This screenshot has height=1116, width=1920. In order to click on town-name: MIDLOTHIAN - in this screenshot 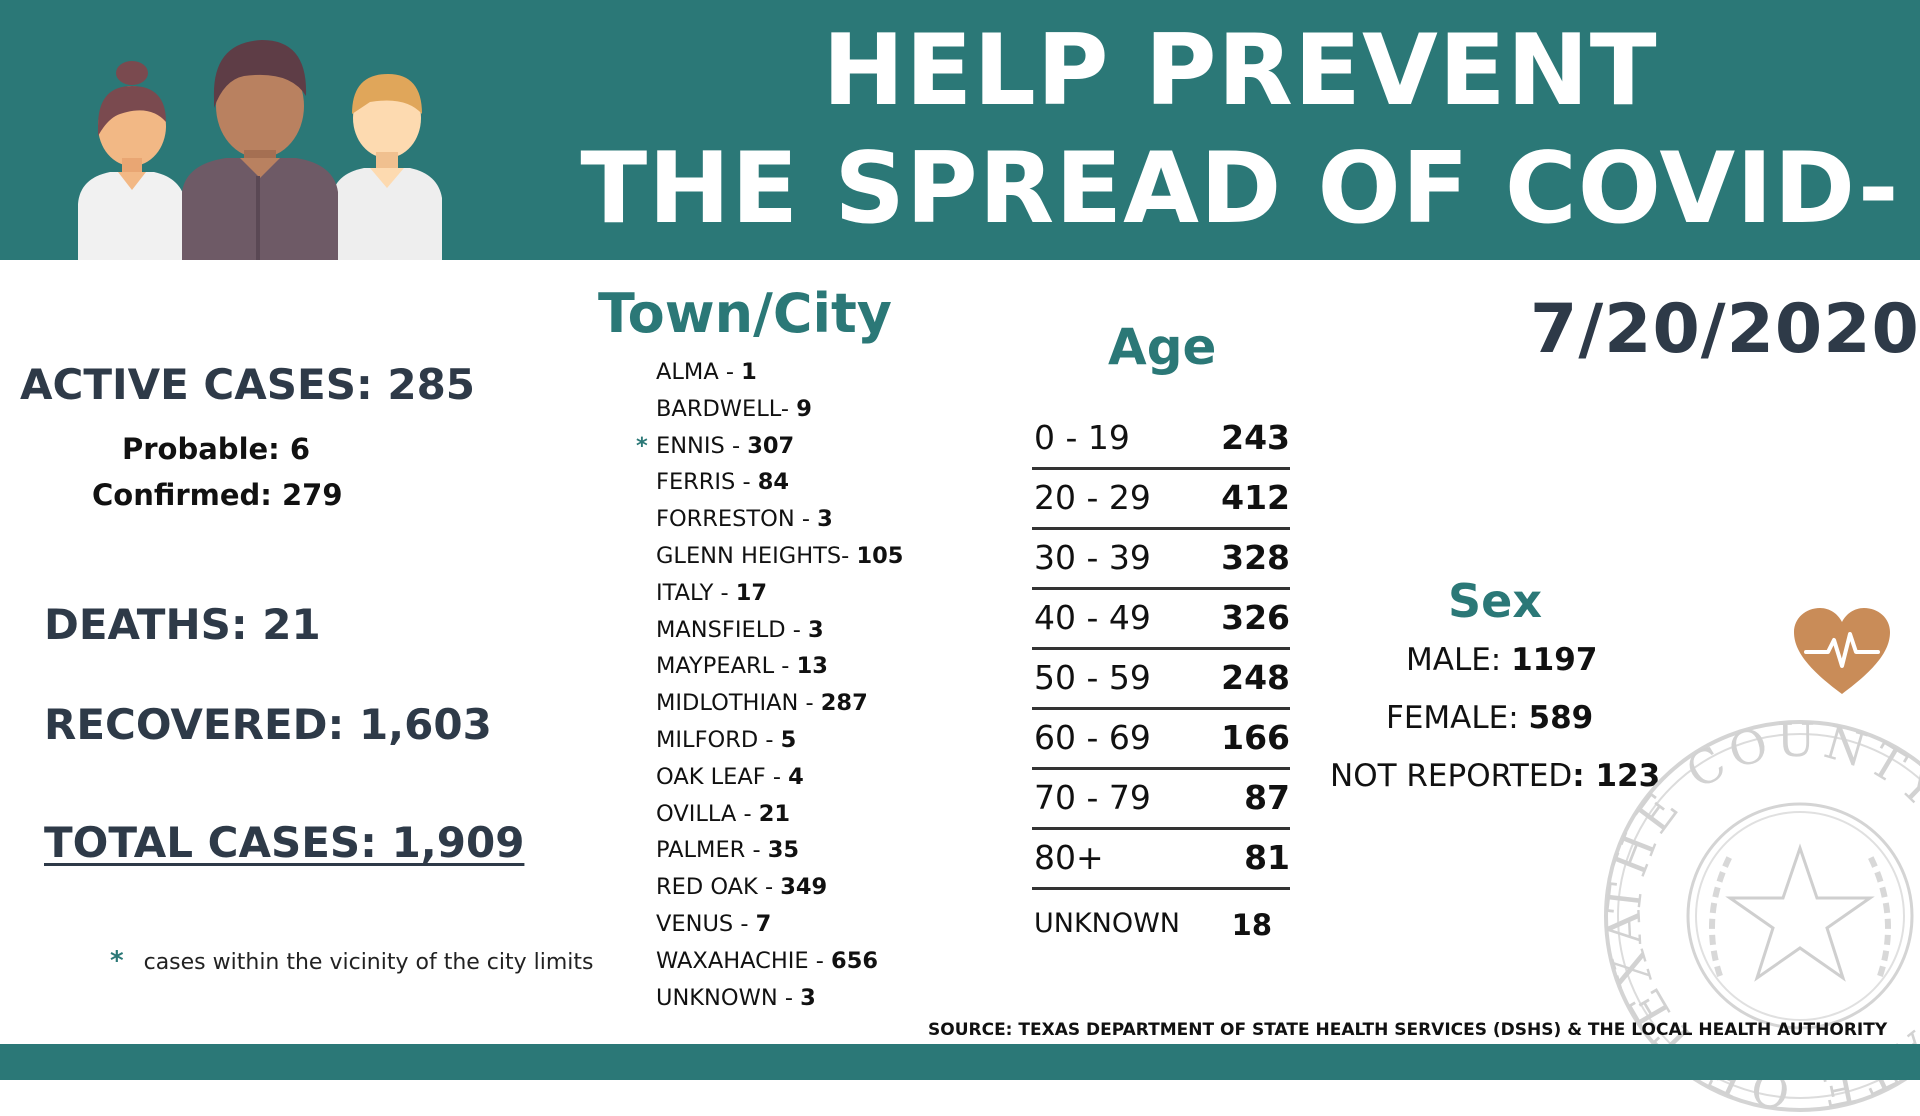, I will do `click(738, 703)`.